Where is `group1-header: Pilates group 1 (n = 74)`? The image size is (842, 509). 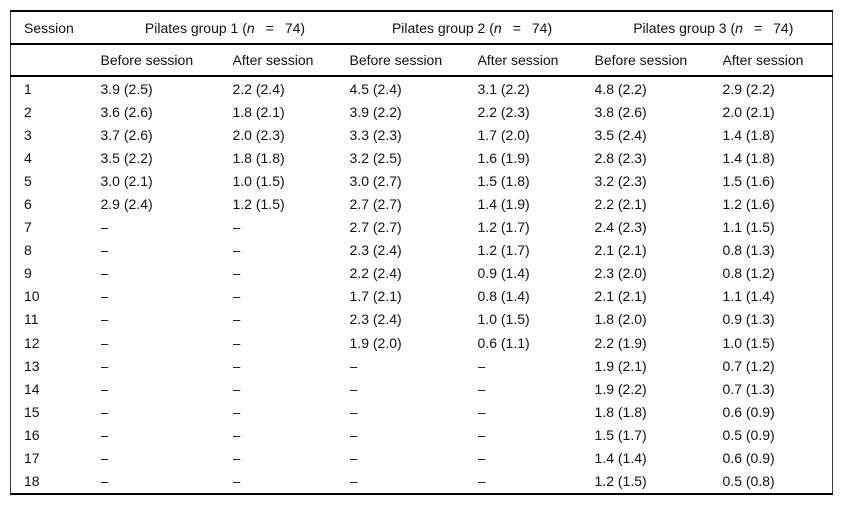
group1-header: Pilates group 1 (n = 74) is located at coordinates (225, 28).